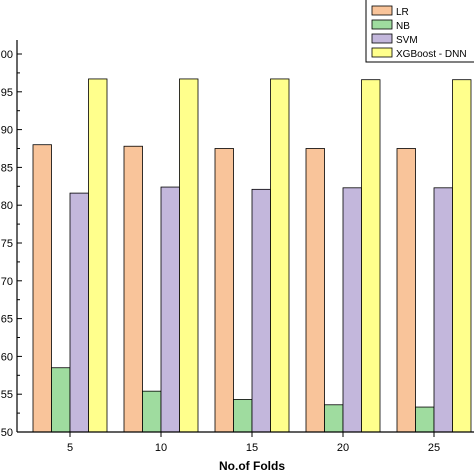  I want to click on legend: LR NB SVM XGBoost - DNN, so click(419, 31).